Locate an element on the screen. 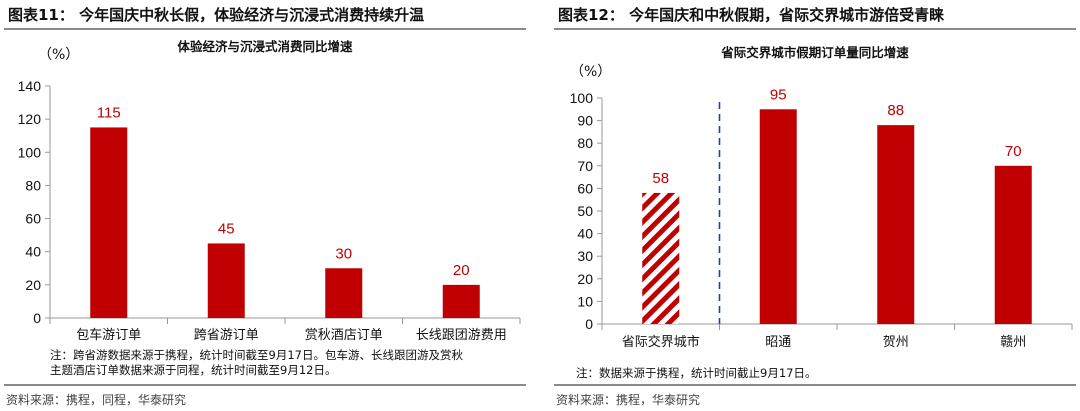  figure-12-title: 图表12： 今年国庆和中秋假期，省际交界城市游倍受青睐 is located at coordinates (751, 14).